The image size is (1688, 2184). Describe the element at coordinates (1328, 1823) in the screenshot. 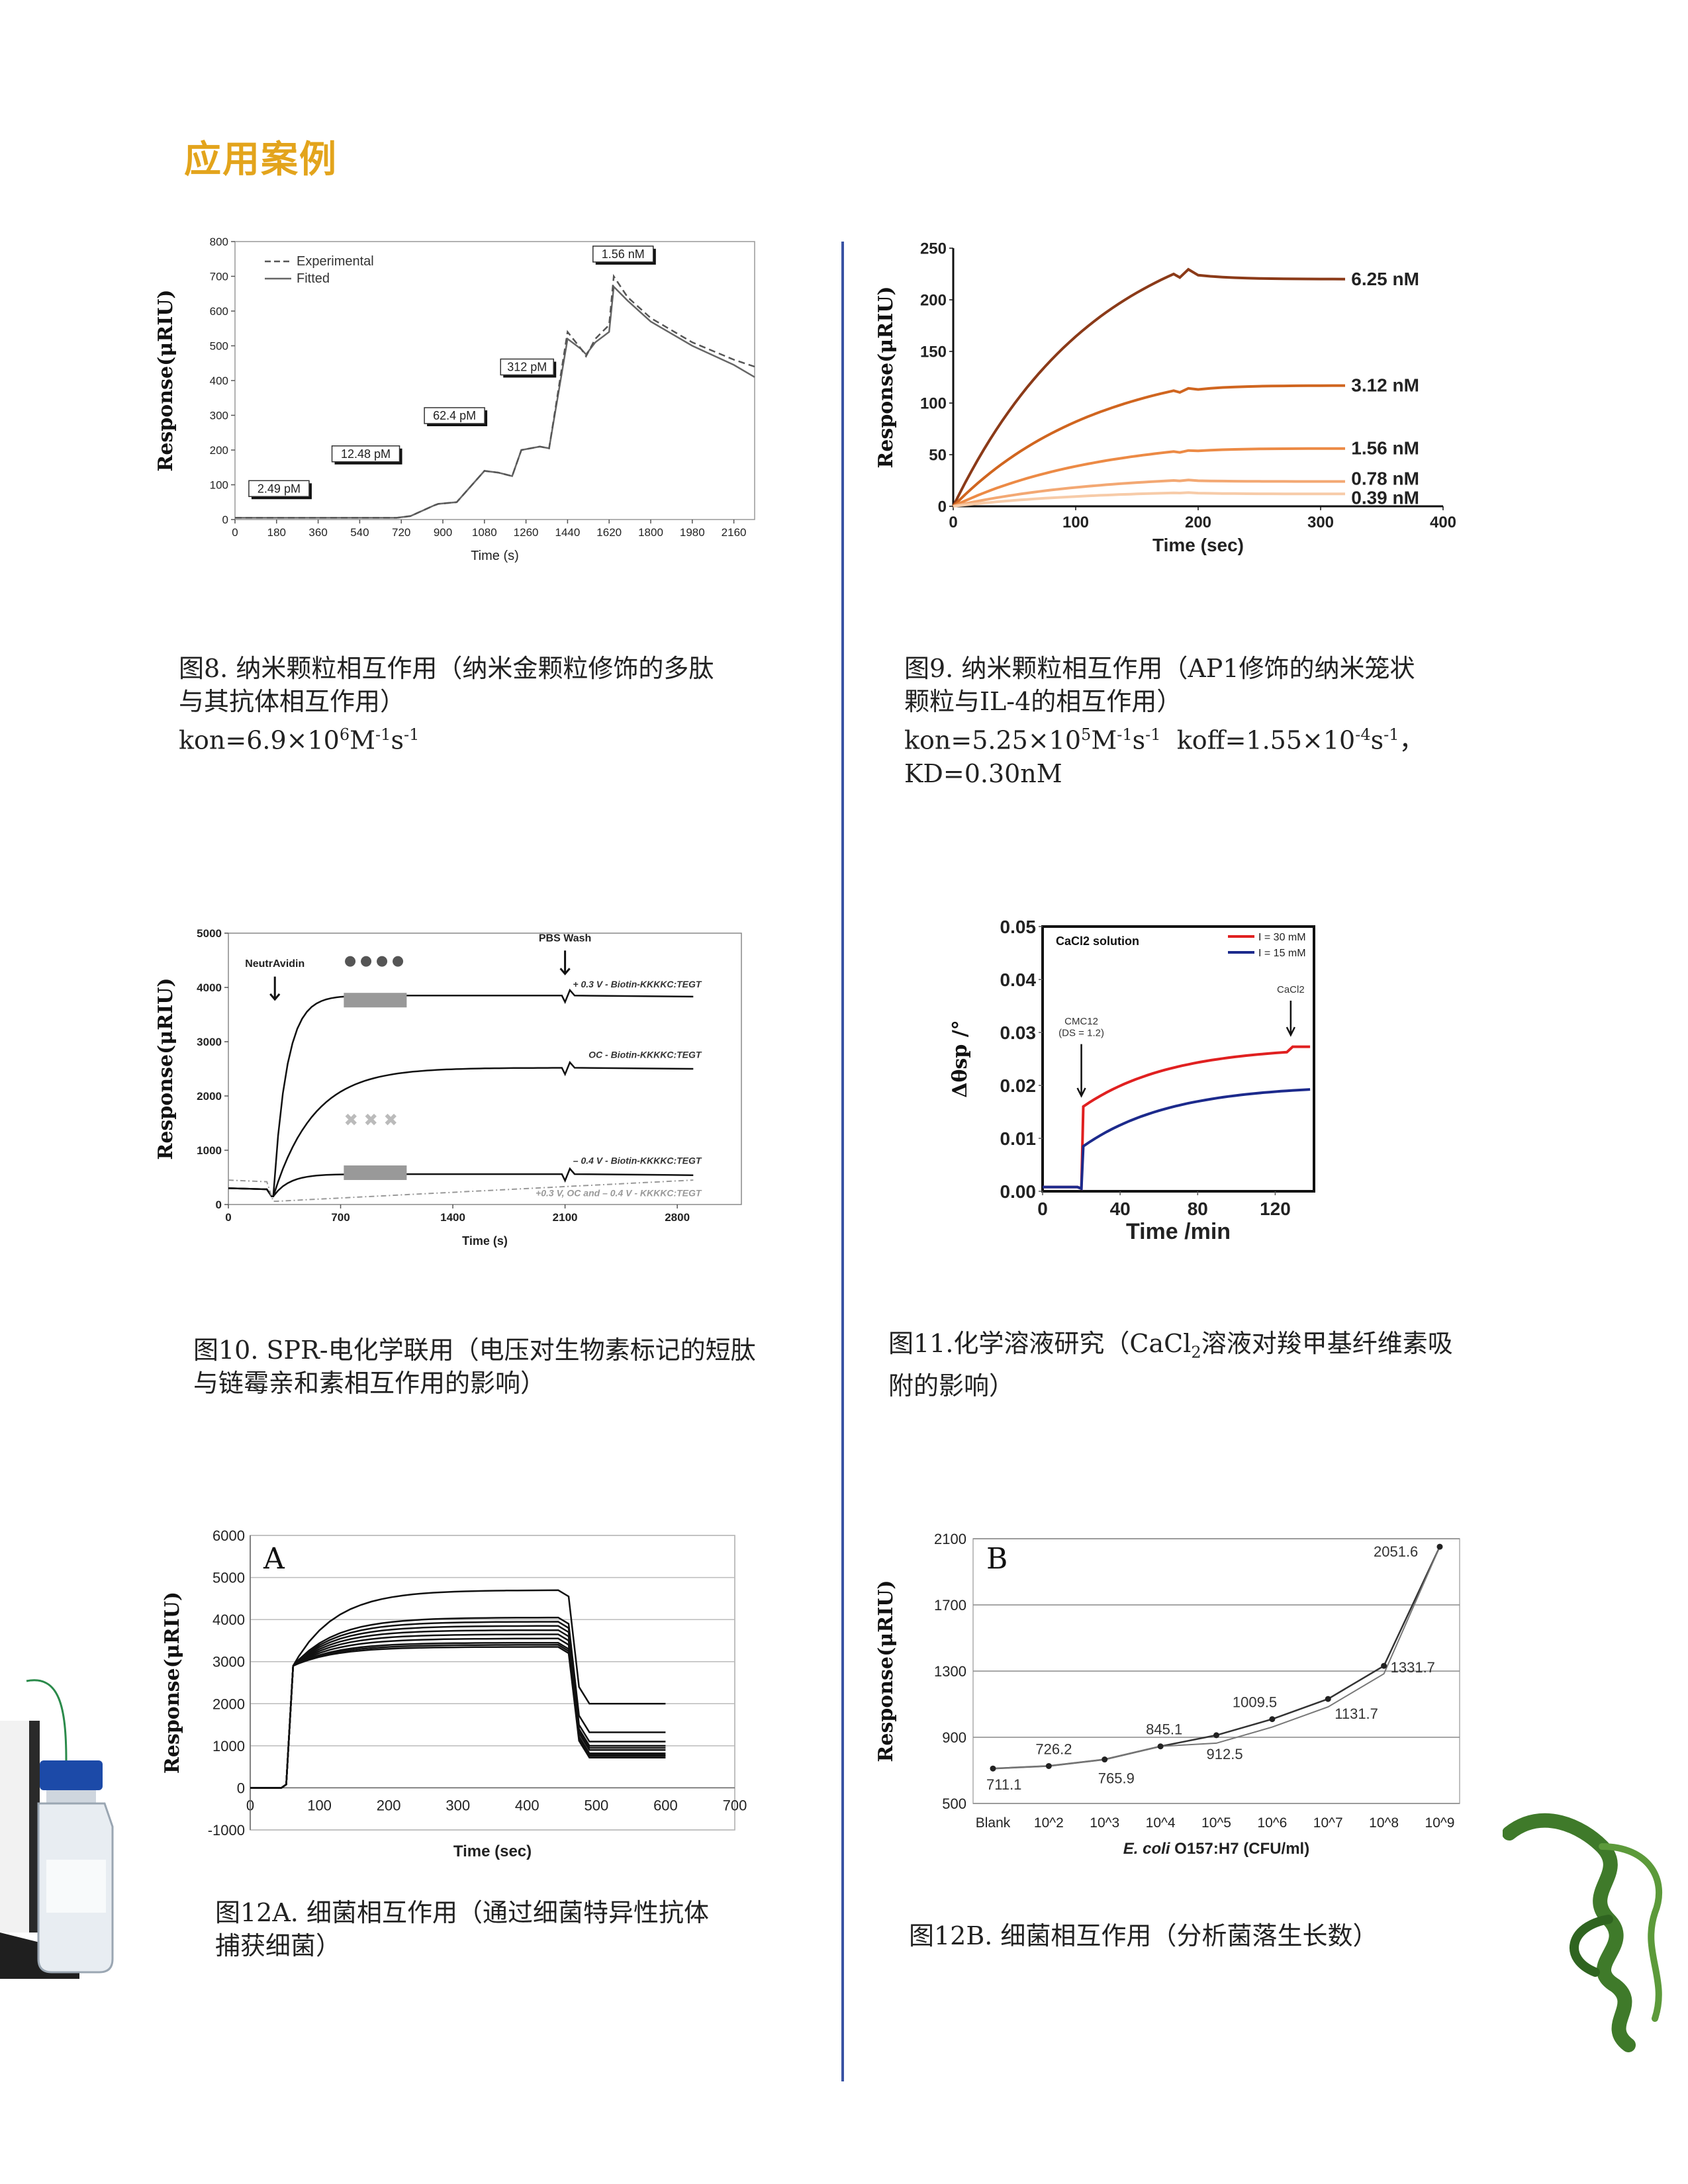

I see `x-tick-label: 10^7` at that location.